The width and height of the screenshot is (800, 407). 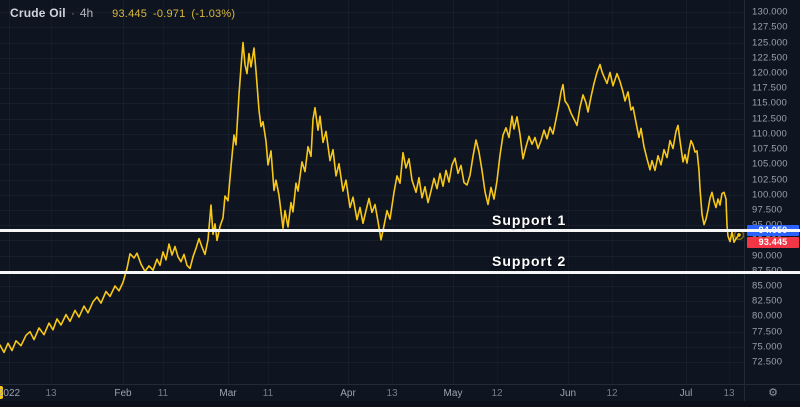 What do you see at coordinates (453, 393) in the screenshot?
I see `time-tick-label: May` at bounding box center [453, 393].